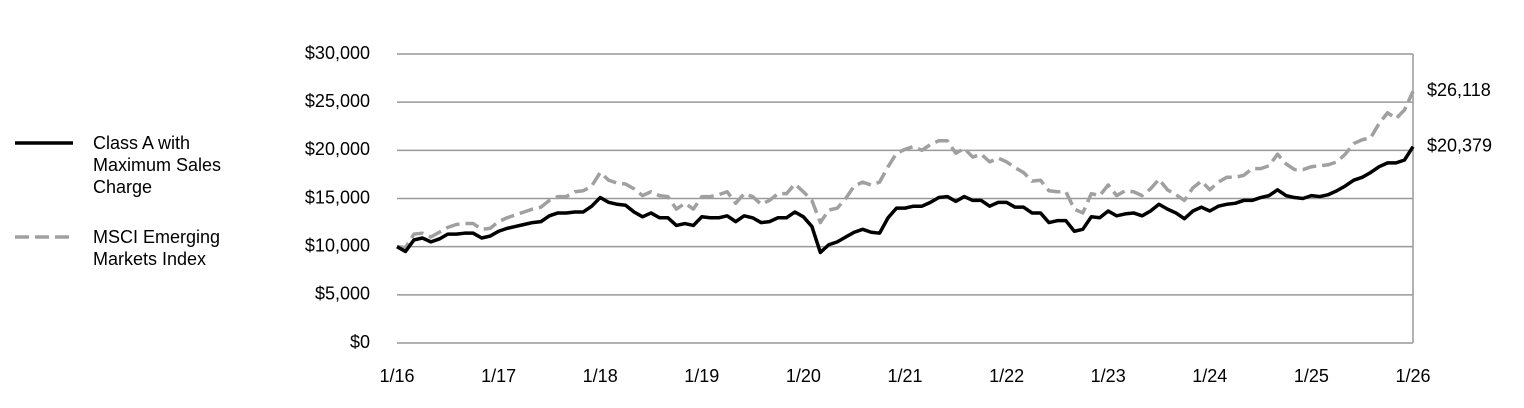  I want to click on y-tick-label: $5,000, so click(342, 294).